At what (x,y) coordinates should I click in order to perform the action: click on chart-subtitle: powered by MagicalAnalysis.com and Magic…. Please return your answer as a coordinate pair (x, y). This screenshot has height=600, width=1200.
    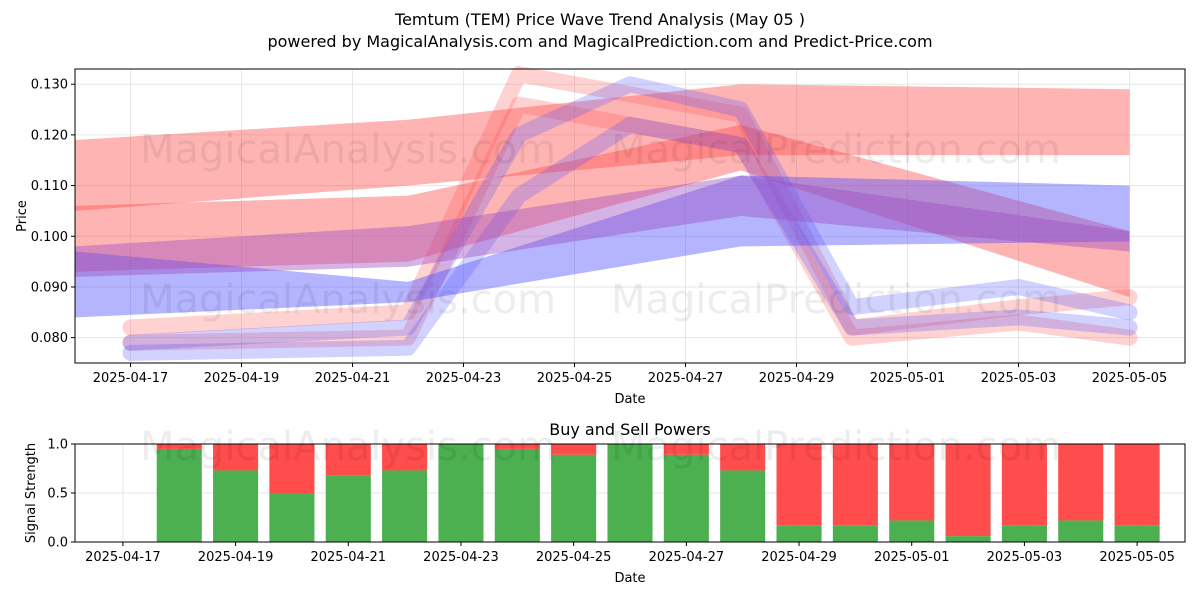
    Looking at the image, I should click on (599, 41).